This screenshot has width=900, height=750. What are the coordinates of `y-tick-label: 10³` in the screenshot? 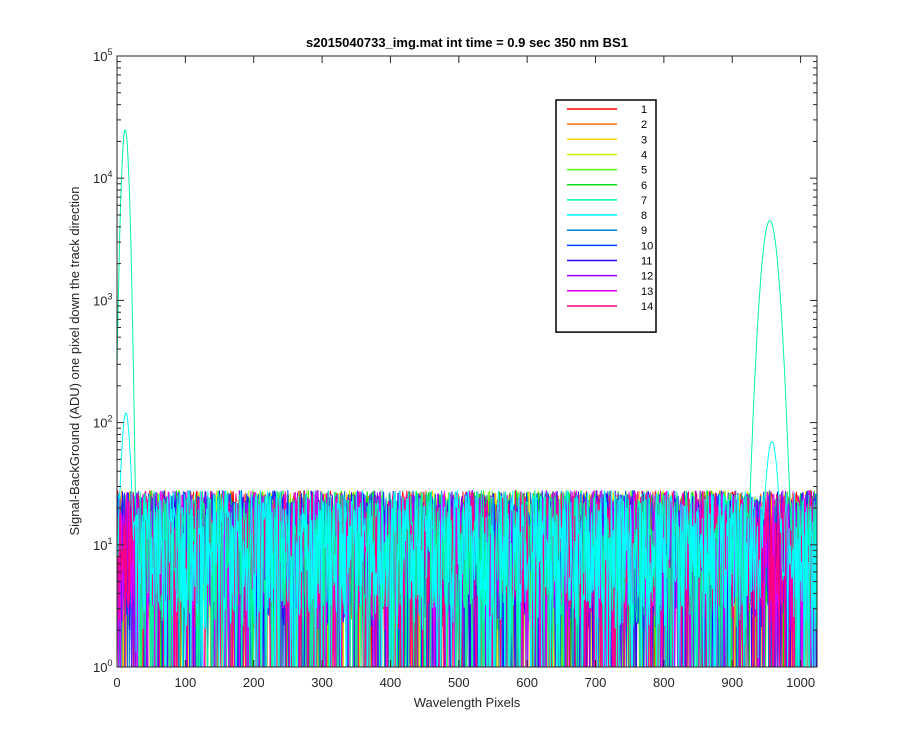 It's located at (102, 299).